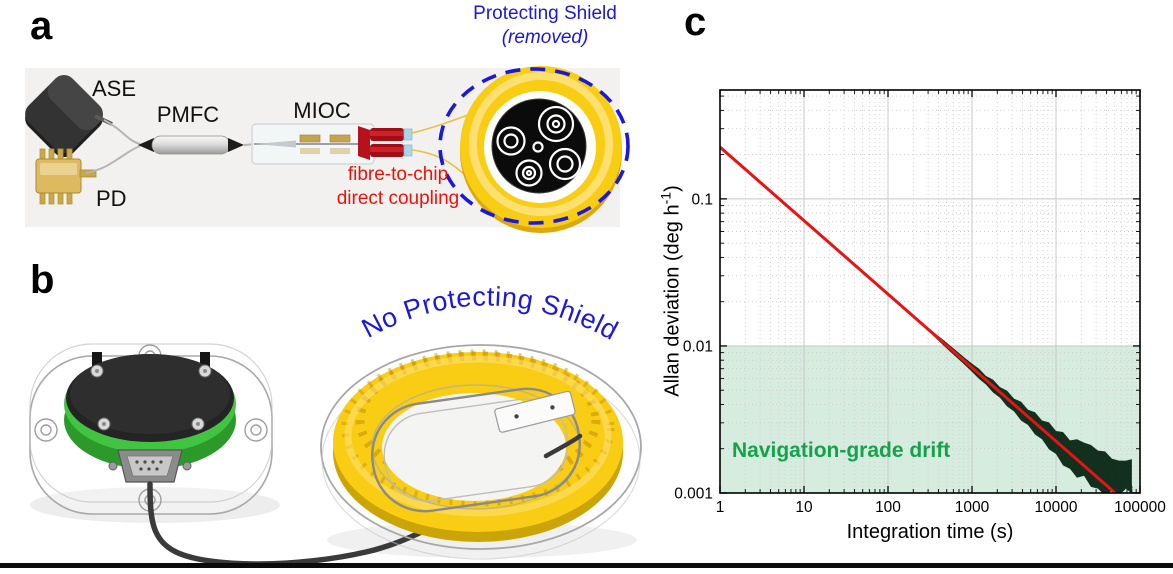 This screenshot has height=574, width=1173. Describe the element at coordinates (693, 494) in the screenshot. I see `y-tick-label: 0.001` at that location.